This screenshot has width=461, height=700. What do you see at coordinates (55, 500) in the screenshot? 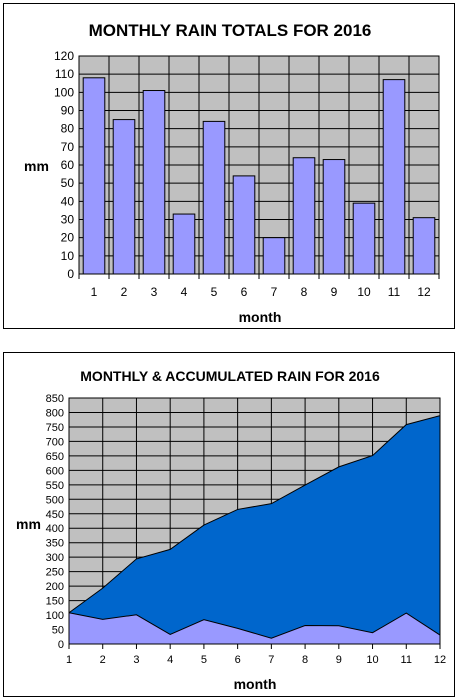
I see `y-tick-label: 500` at bounding box center [55, 500].